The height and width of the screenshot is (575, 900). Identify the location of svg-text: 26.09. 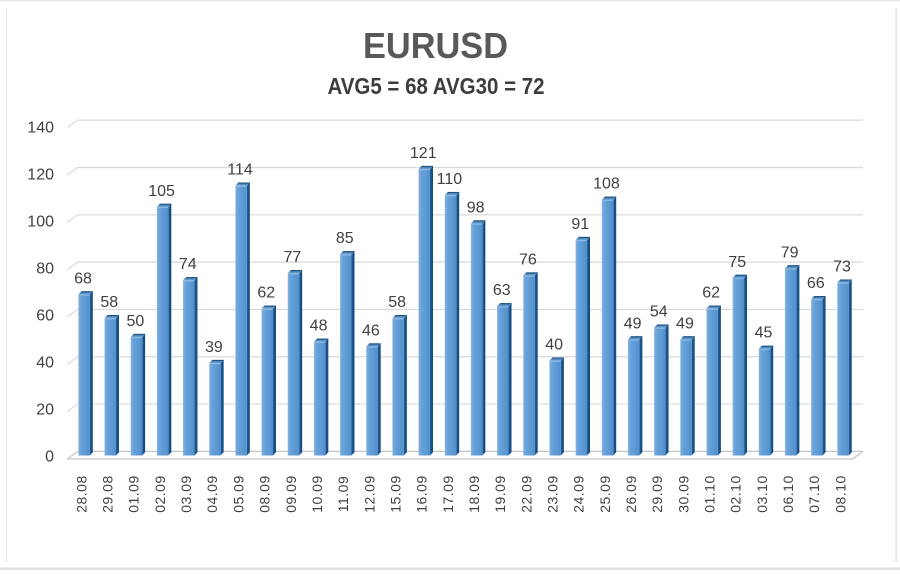
(631, 494).